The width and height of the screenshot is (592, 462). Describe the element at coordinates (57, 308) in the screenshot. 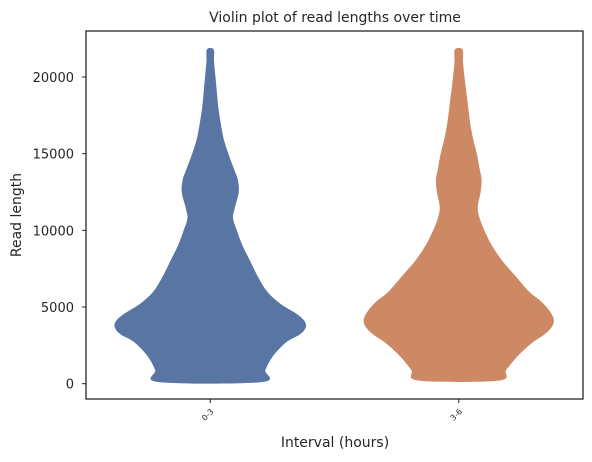

I see `y-tick-label: 5000` at that location.